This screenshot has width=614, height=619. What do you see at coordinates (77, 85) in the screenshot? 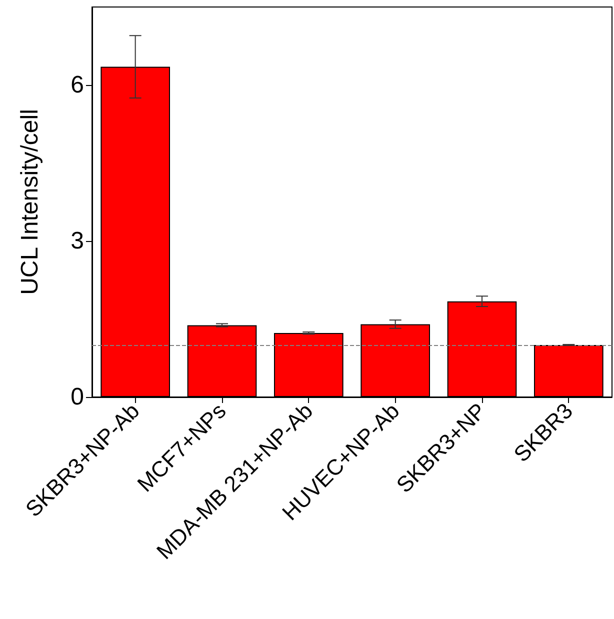
I see `y-tick-label: 6` at bounding box center [77, 85].